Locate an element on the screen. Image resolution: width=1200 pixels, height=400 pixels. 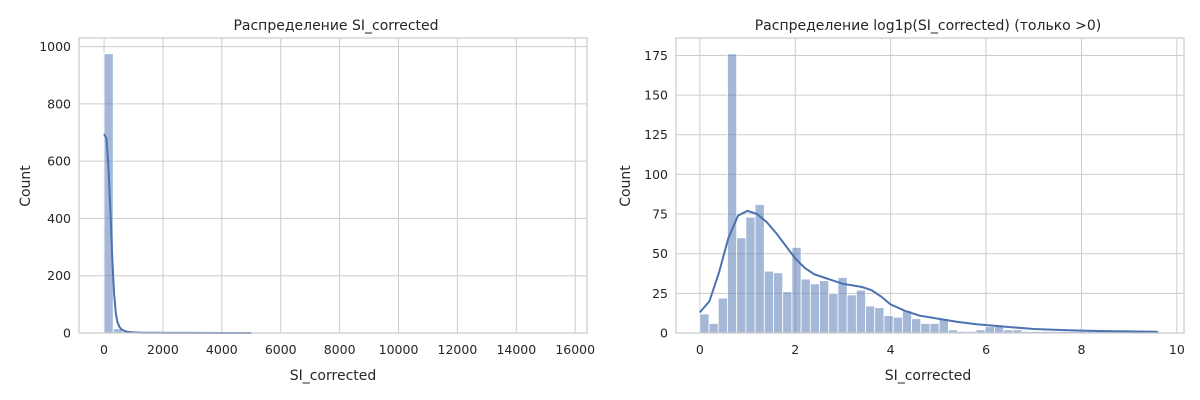
x-tick-label: 2 is located at coordinates (795, 349).